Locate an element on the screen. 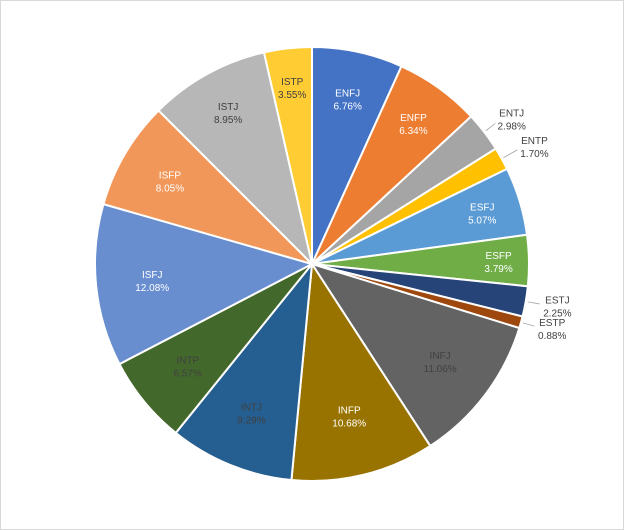 The height and width of the screenshot is (530, 624). leader-line-entp is located at coordinates (510, 154).